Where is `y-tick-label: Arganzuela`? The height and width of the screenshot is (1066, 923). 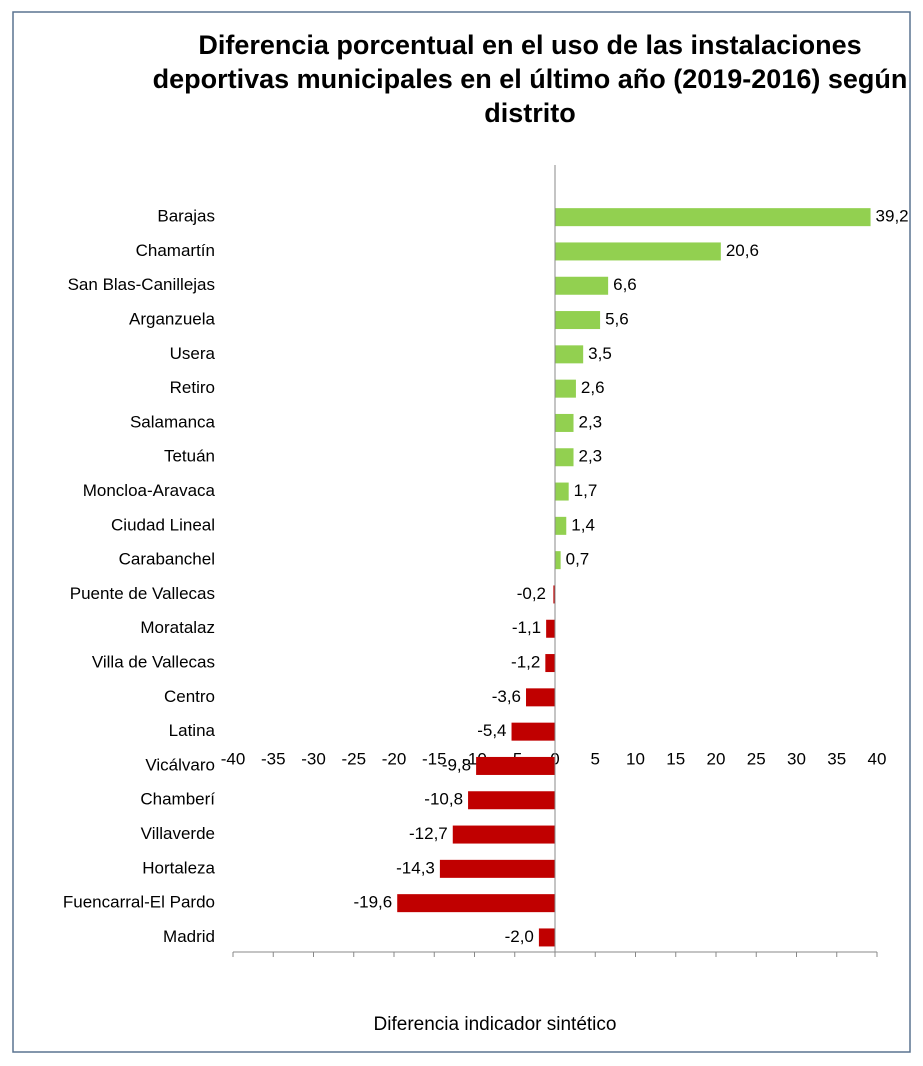
y-tick-label: Arganzuela is located at coordinates (172, 319).